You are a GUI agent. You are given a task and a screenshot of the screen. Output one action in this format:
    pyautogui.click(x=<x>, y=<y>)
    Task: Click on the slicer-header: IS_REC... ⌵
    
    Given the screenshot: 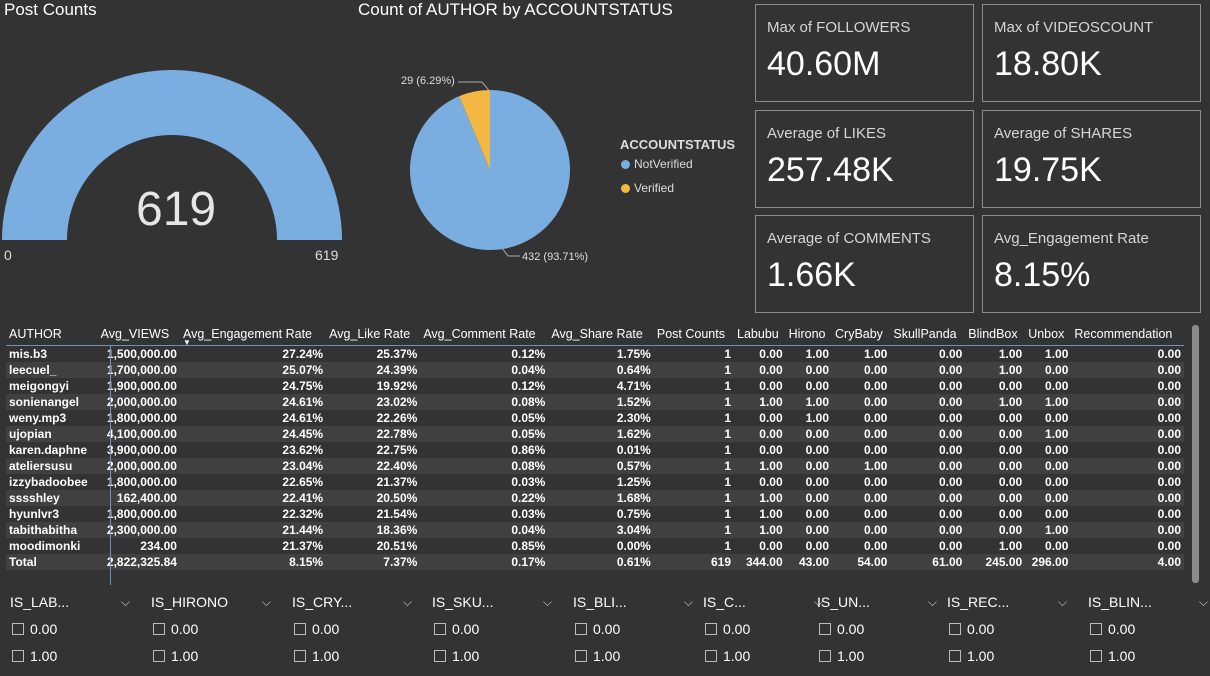 What is the action you would take?
    pyautogui.click(x=1007, y=602)
    